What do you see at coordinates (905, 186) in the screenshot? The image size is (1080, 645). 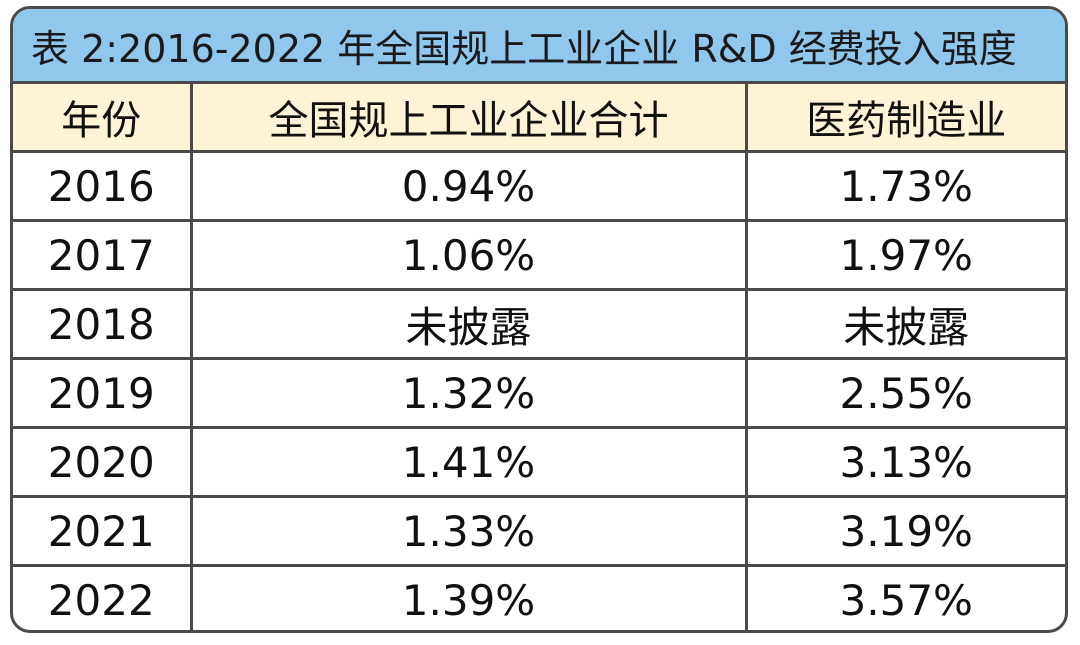 I see `pharma-cell: 1.73%` at bounding box center [905, 186].